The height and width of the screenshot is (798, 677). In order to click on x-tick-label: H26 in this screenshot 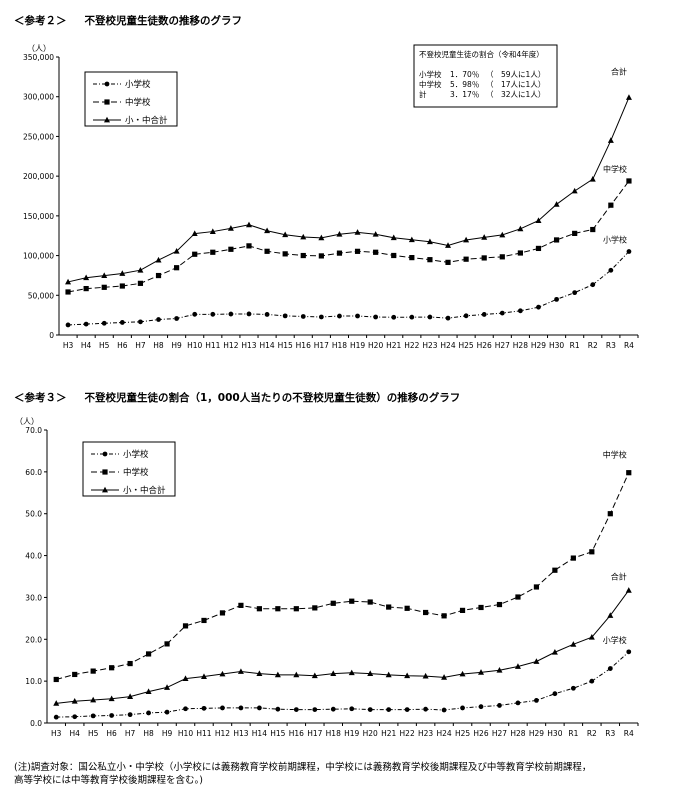, I will do `click(480, 733)`.